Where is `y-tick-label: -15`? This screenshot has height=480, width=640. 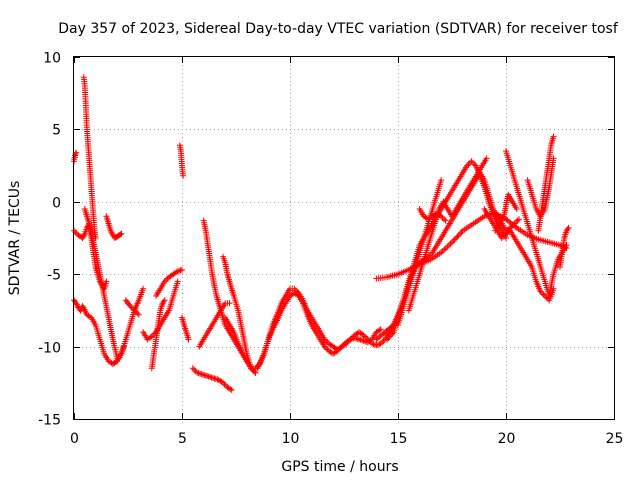 y-tick-label: -15 is located at coordinates (49, 421).